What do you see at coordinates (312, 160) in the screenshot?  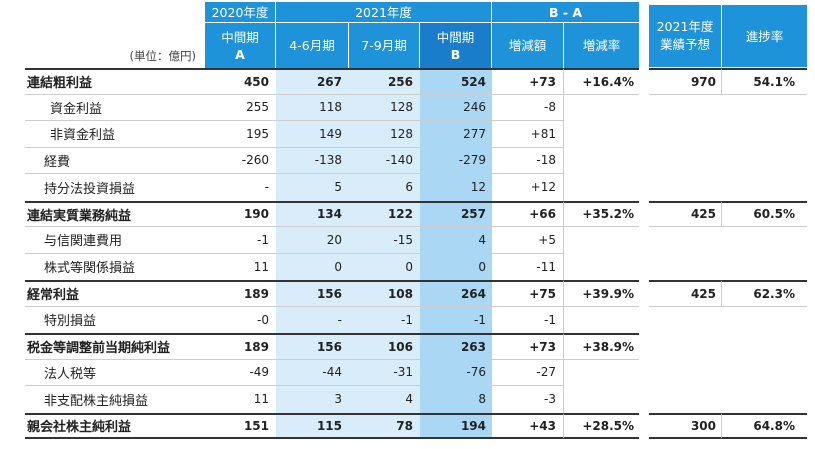 I see `cell-q1: -138` at bounding box center [312, 160].